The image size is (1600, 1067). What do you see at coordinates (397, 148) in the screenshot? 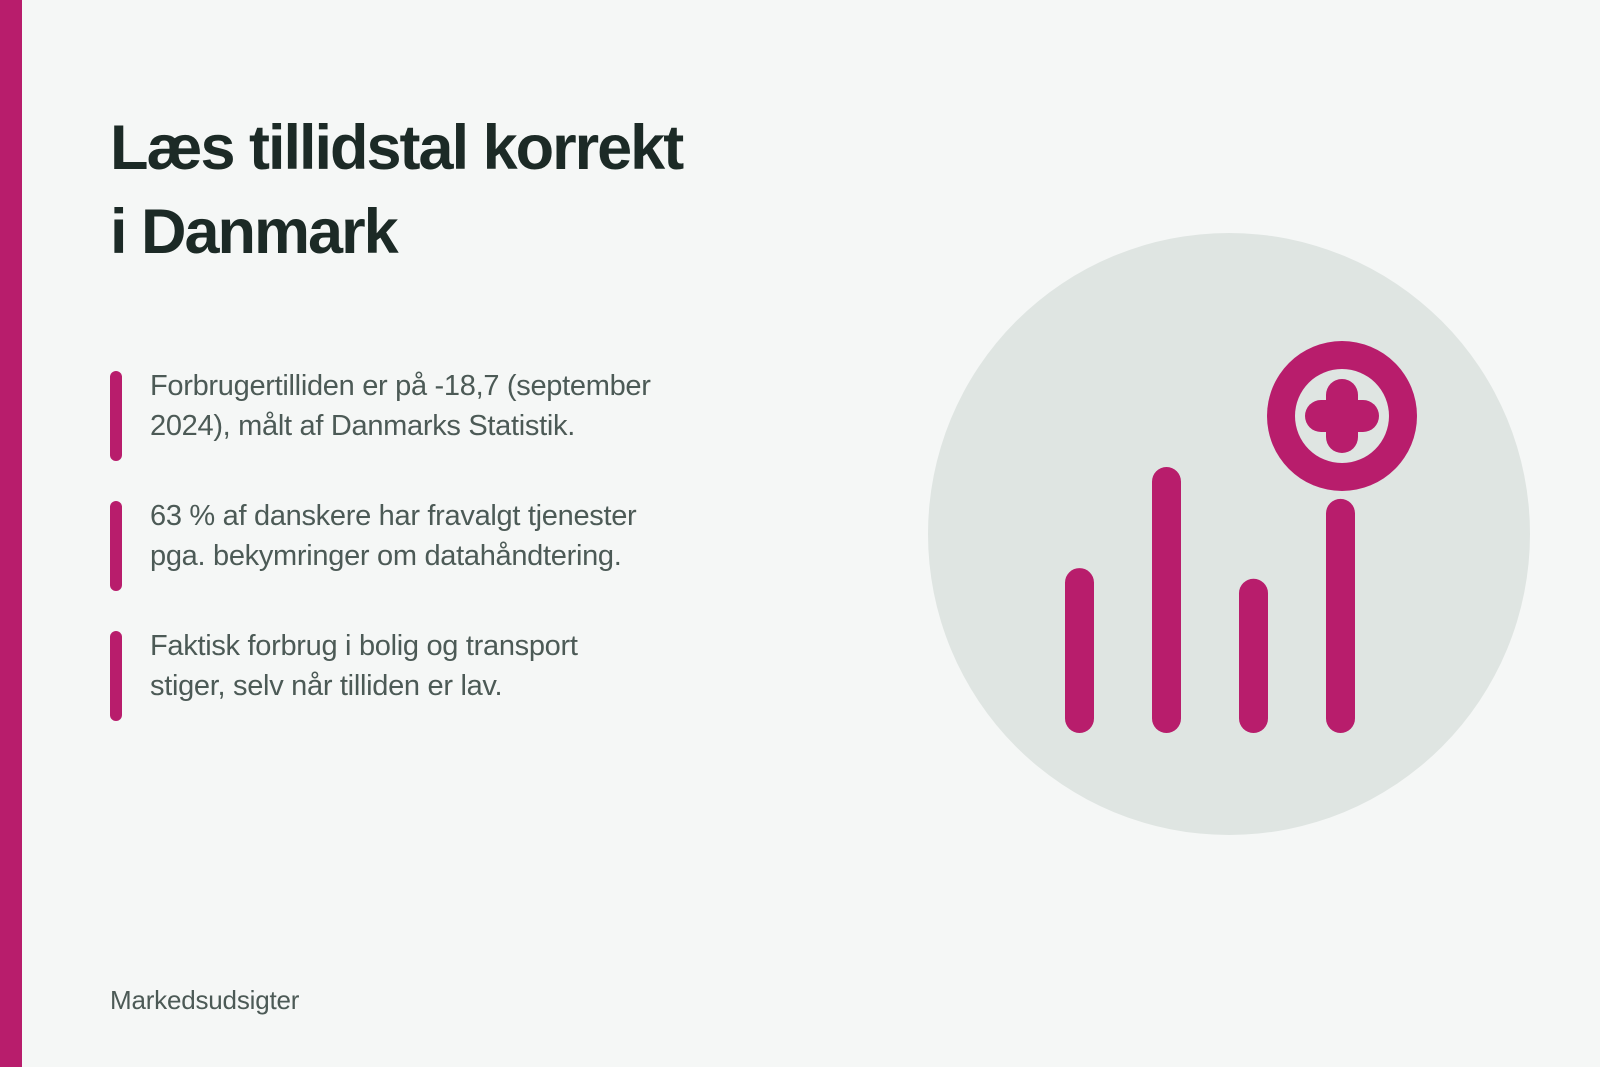
I see `page-title-line-1: Læs tillidstal korrekt` at bounding box center [397, 148].